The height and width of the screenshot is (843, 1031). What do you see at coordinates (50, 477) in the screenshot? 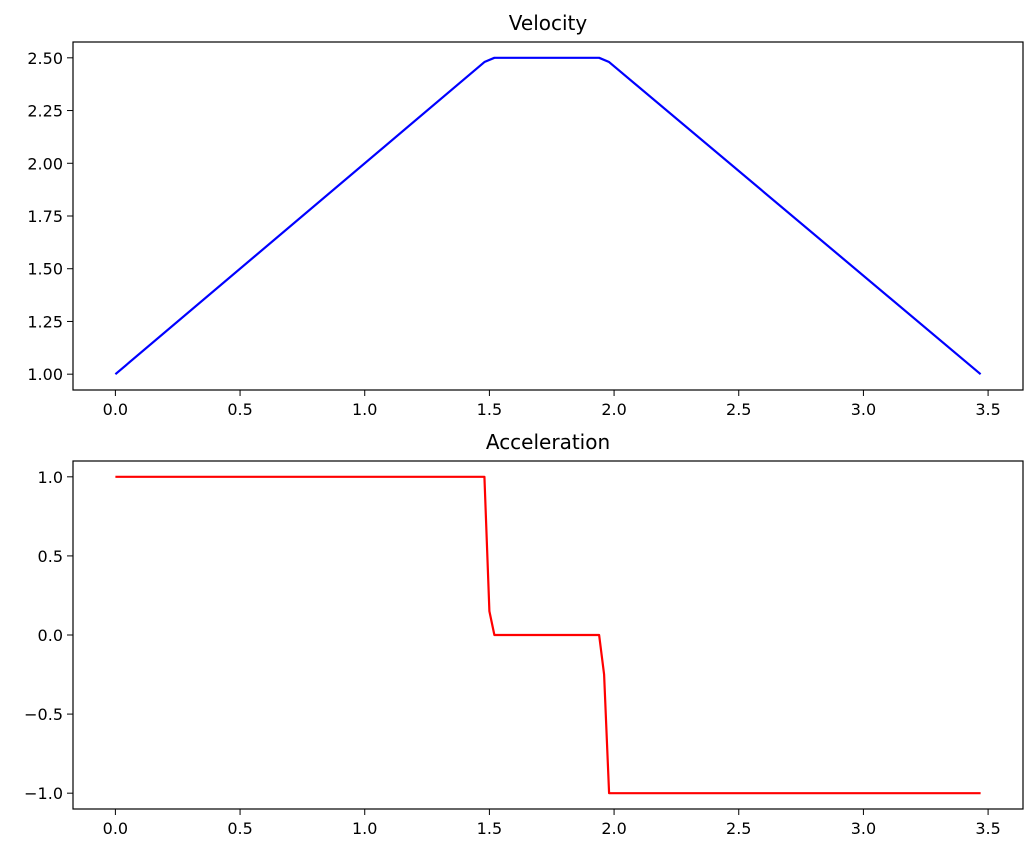
I see `y-tick-label: 1.0` at bounding box center [50, 477].